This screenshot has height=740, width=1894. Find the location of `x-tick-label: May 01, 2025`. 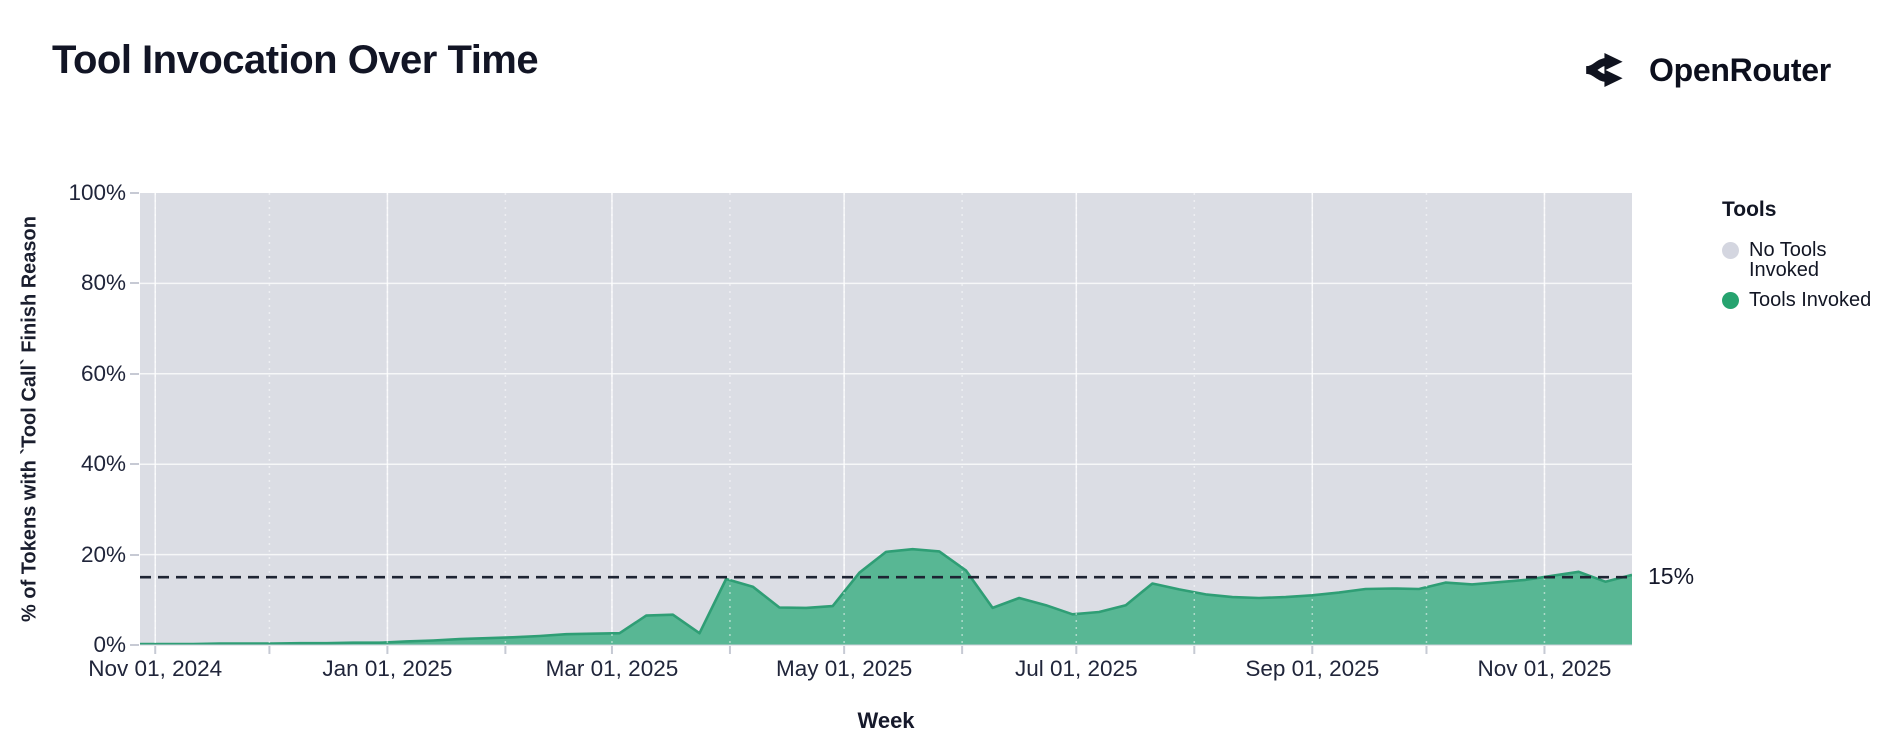

x-tick-label: May 01, 2025 is located at coordinates (844, 668).